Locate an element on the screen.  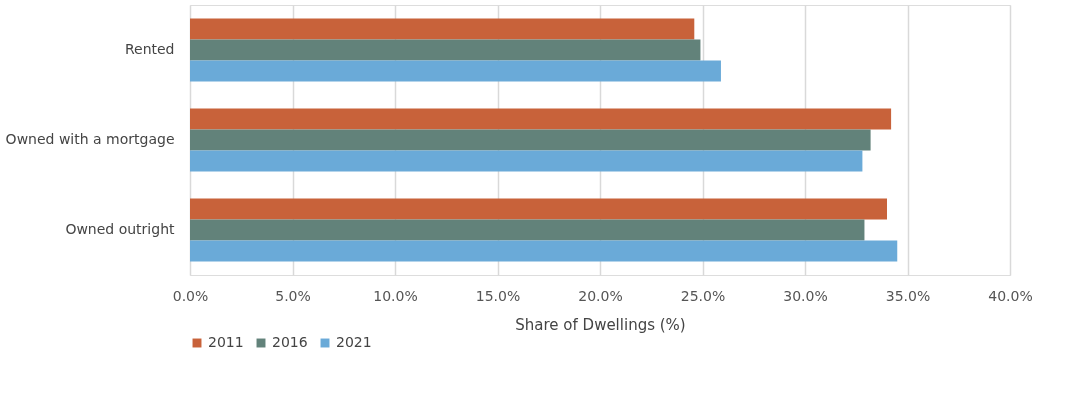
x-tick-label: 0.0% is located at coordinates (190, 295).